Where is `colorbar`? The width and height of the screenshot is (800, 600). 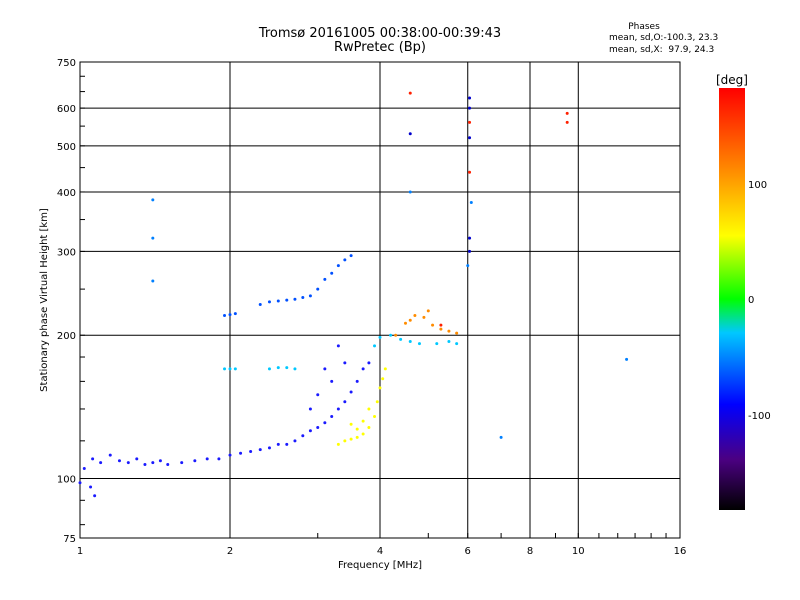 colorbar is located at coordinates (732, 299).